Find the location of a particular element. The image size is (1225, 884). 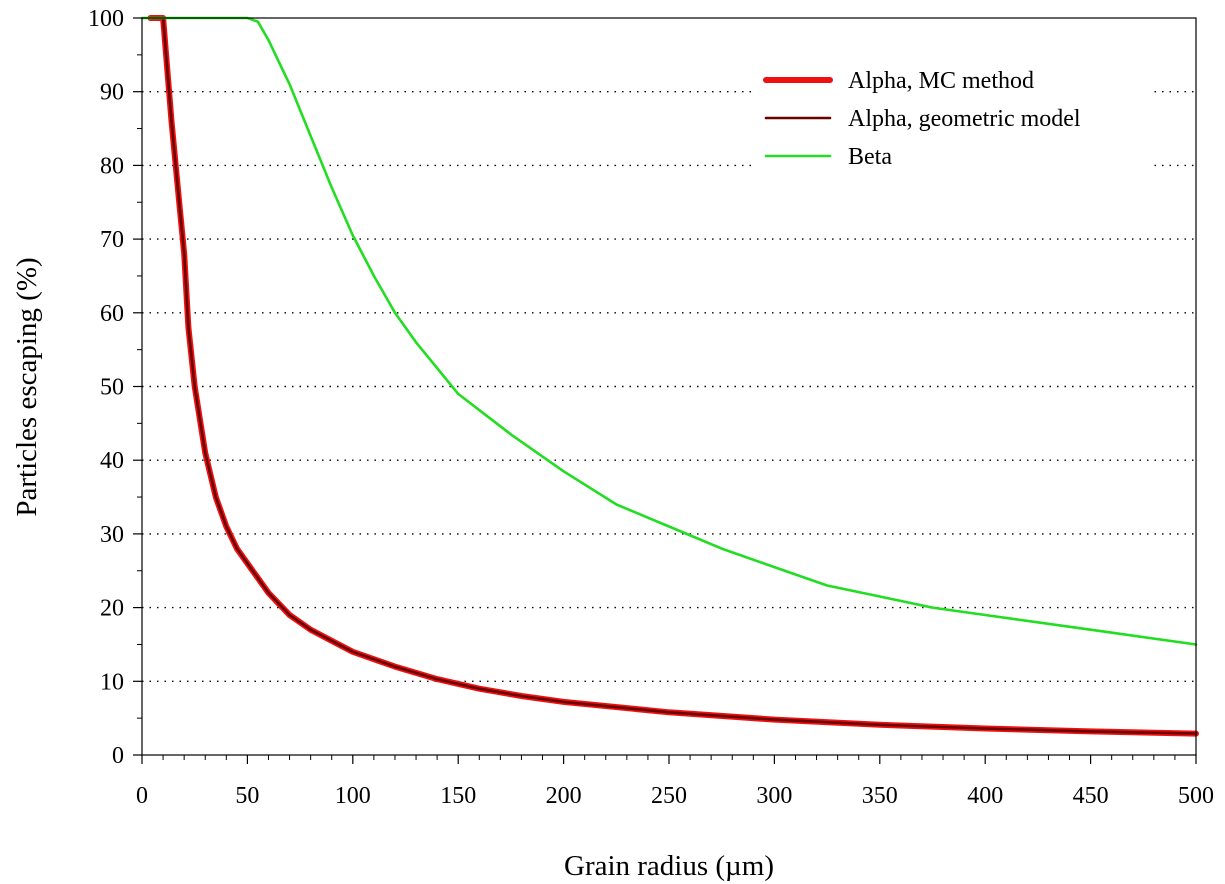

y-tick-label: 60 is located at coordinates (112, 314).